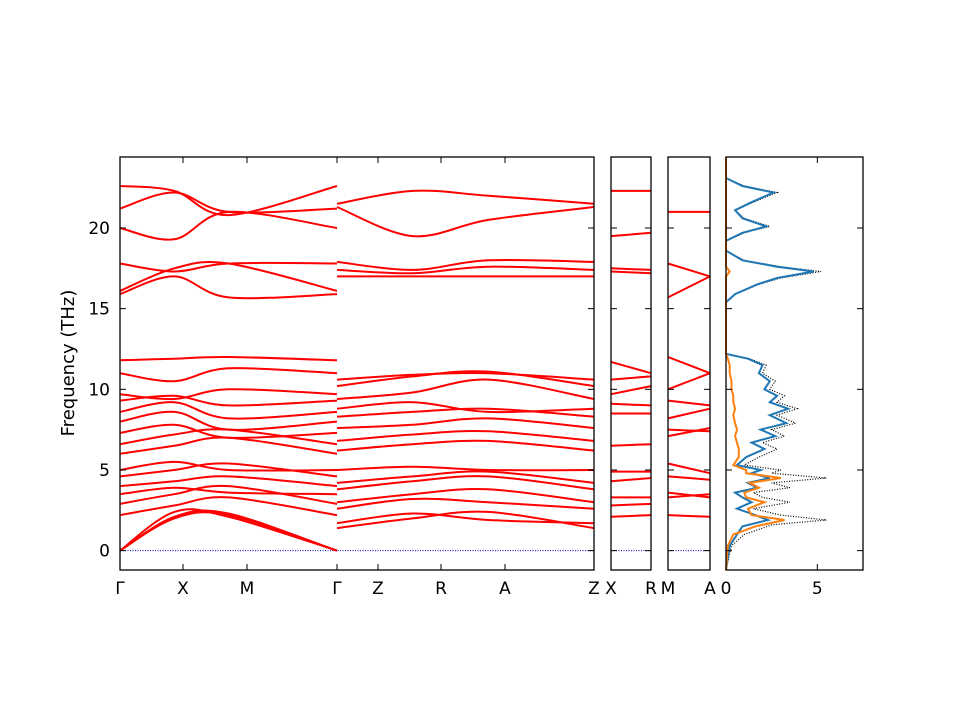 Image resolution: width=960 pixels, height=720 pixels. Describe the element at coordinates (99, 229) in the screenshot. I see `y-tick-label: 20` at that location.